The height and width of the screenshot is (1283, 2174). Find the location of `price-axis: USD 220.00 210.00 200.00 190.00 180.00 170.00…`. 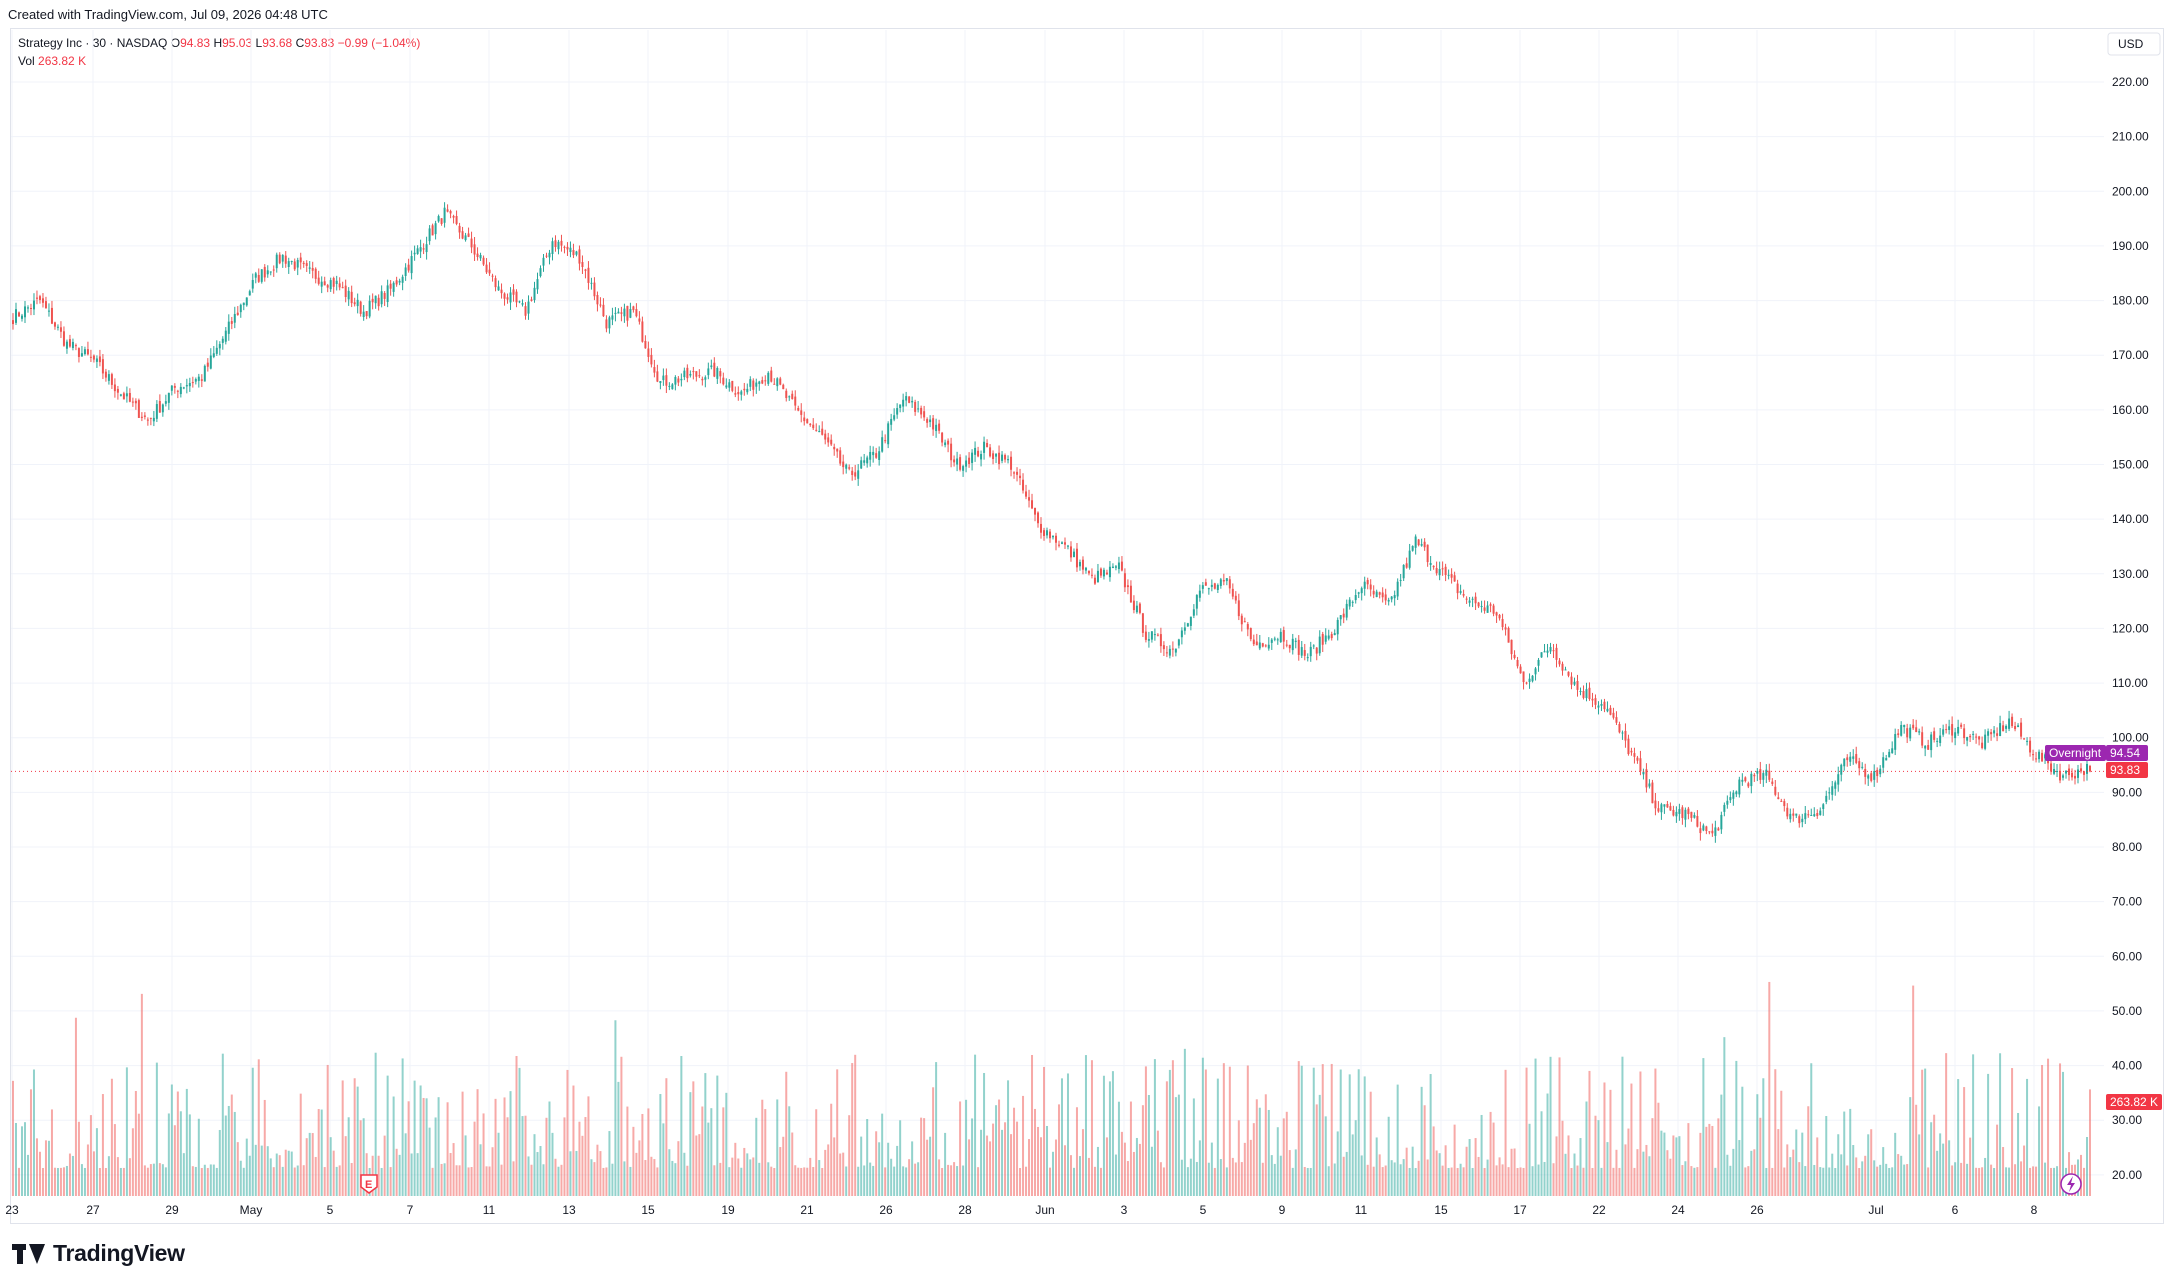

price-axis: USD 220.00 210.00 200.00 190.00 180.00 170.00… is located at coordinates (2133, 626).